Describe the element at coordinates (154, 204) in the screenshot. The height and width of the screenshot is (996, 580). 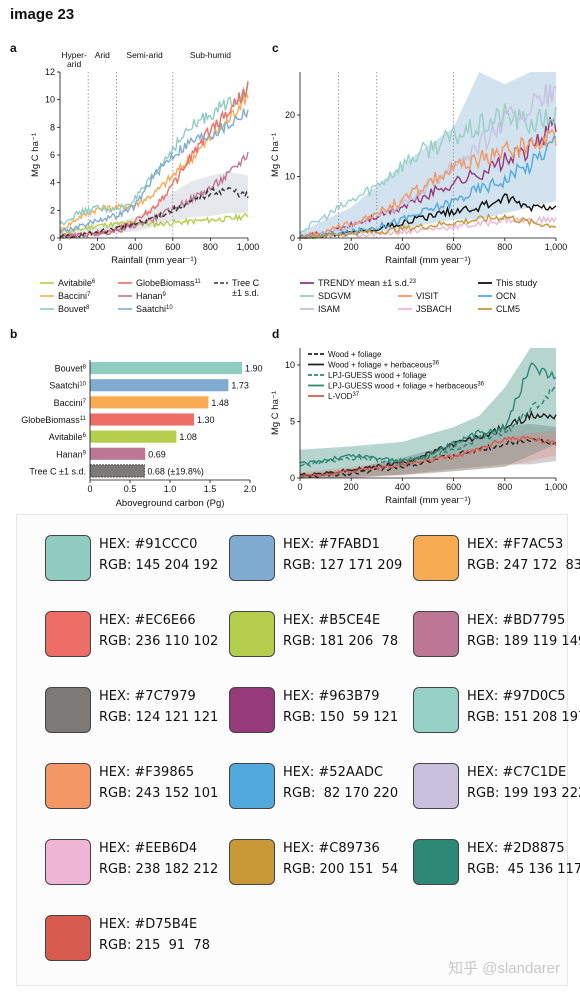
I see `panel-a-uncertainty-band` at that location.